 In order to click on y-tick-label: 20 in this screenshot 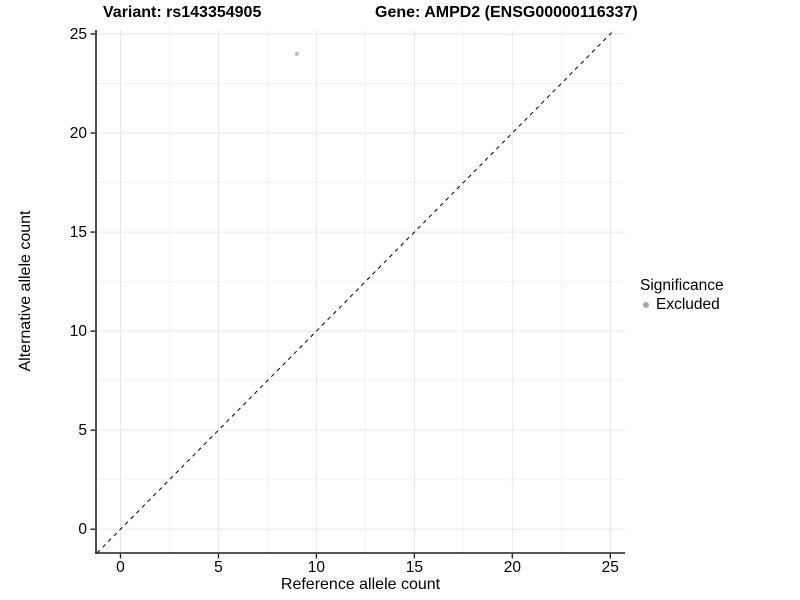, I will do `click(79, 133)`.